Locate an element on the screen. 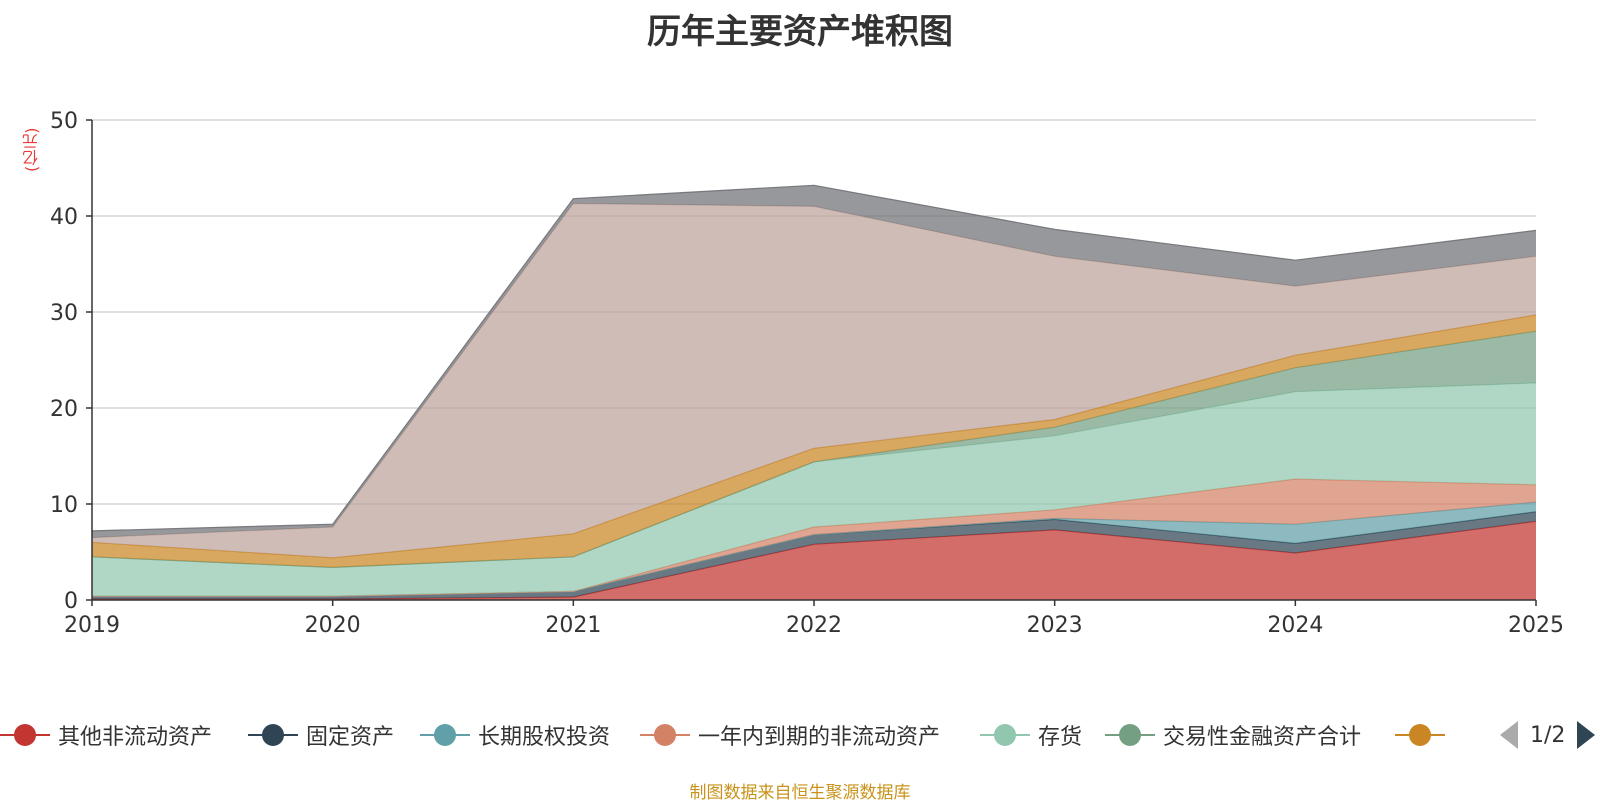 This screenshot has width=1600, height=803. legend-item-inventory: 存货 is located at coordinates (1031, 735).